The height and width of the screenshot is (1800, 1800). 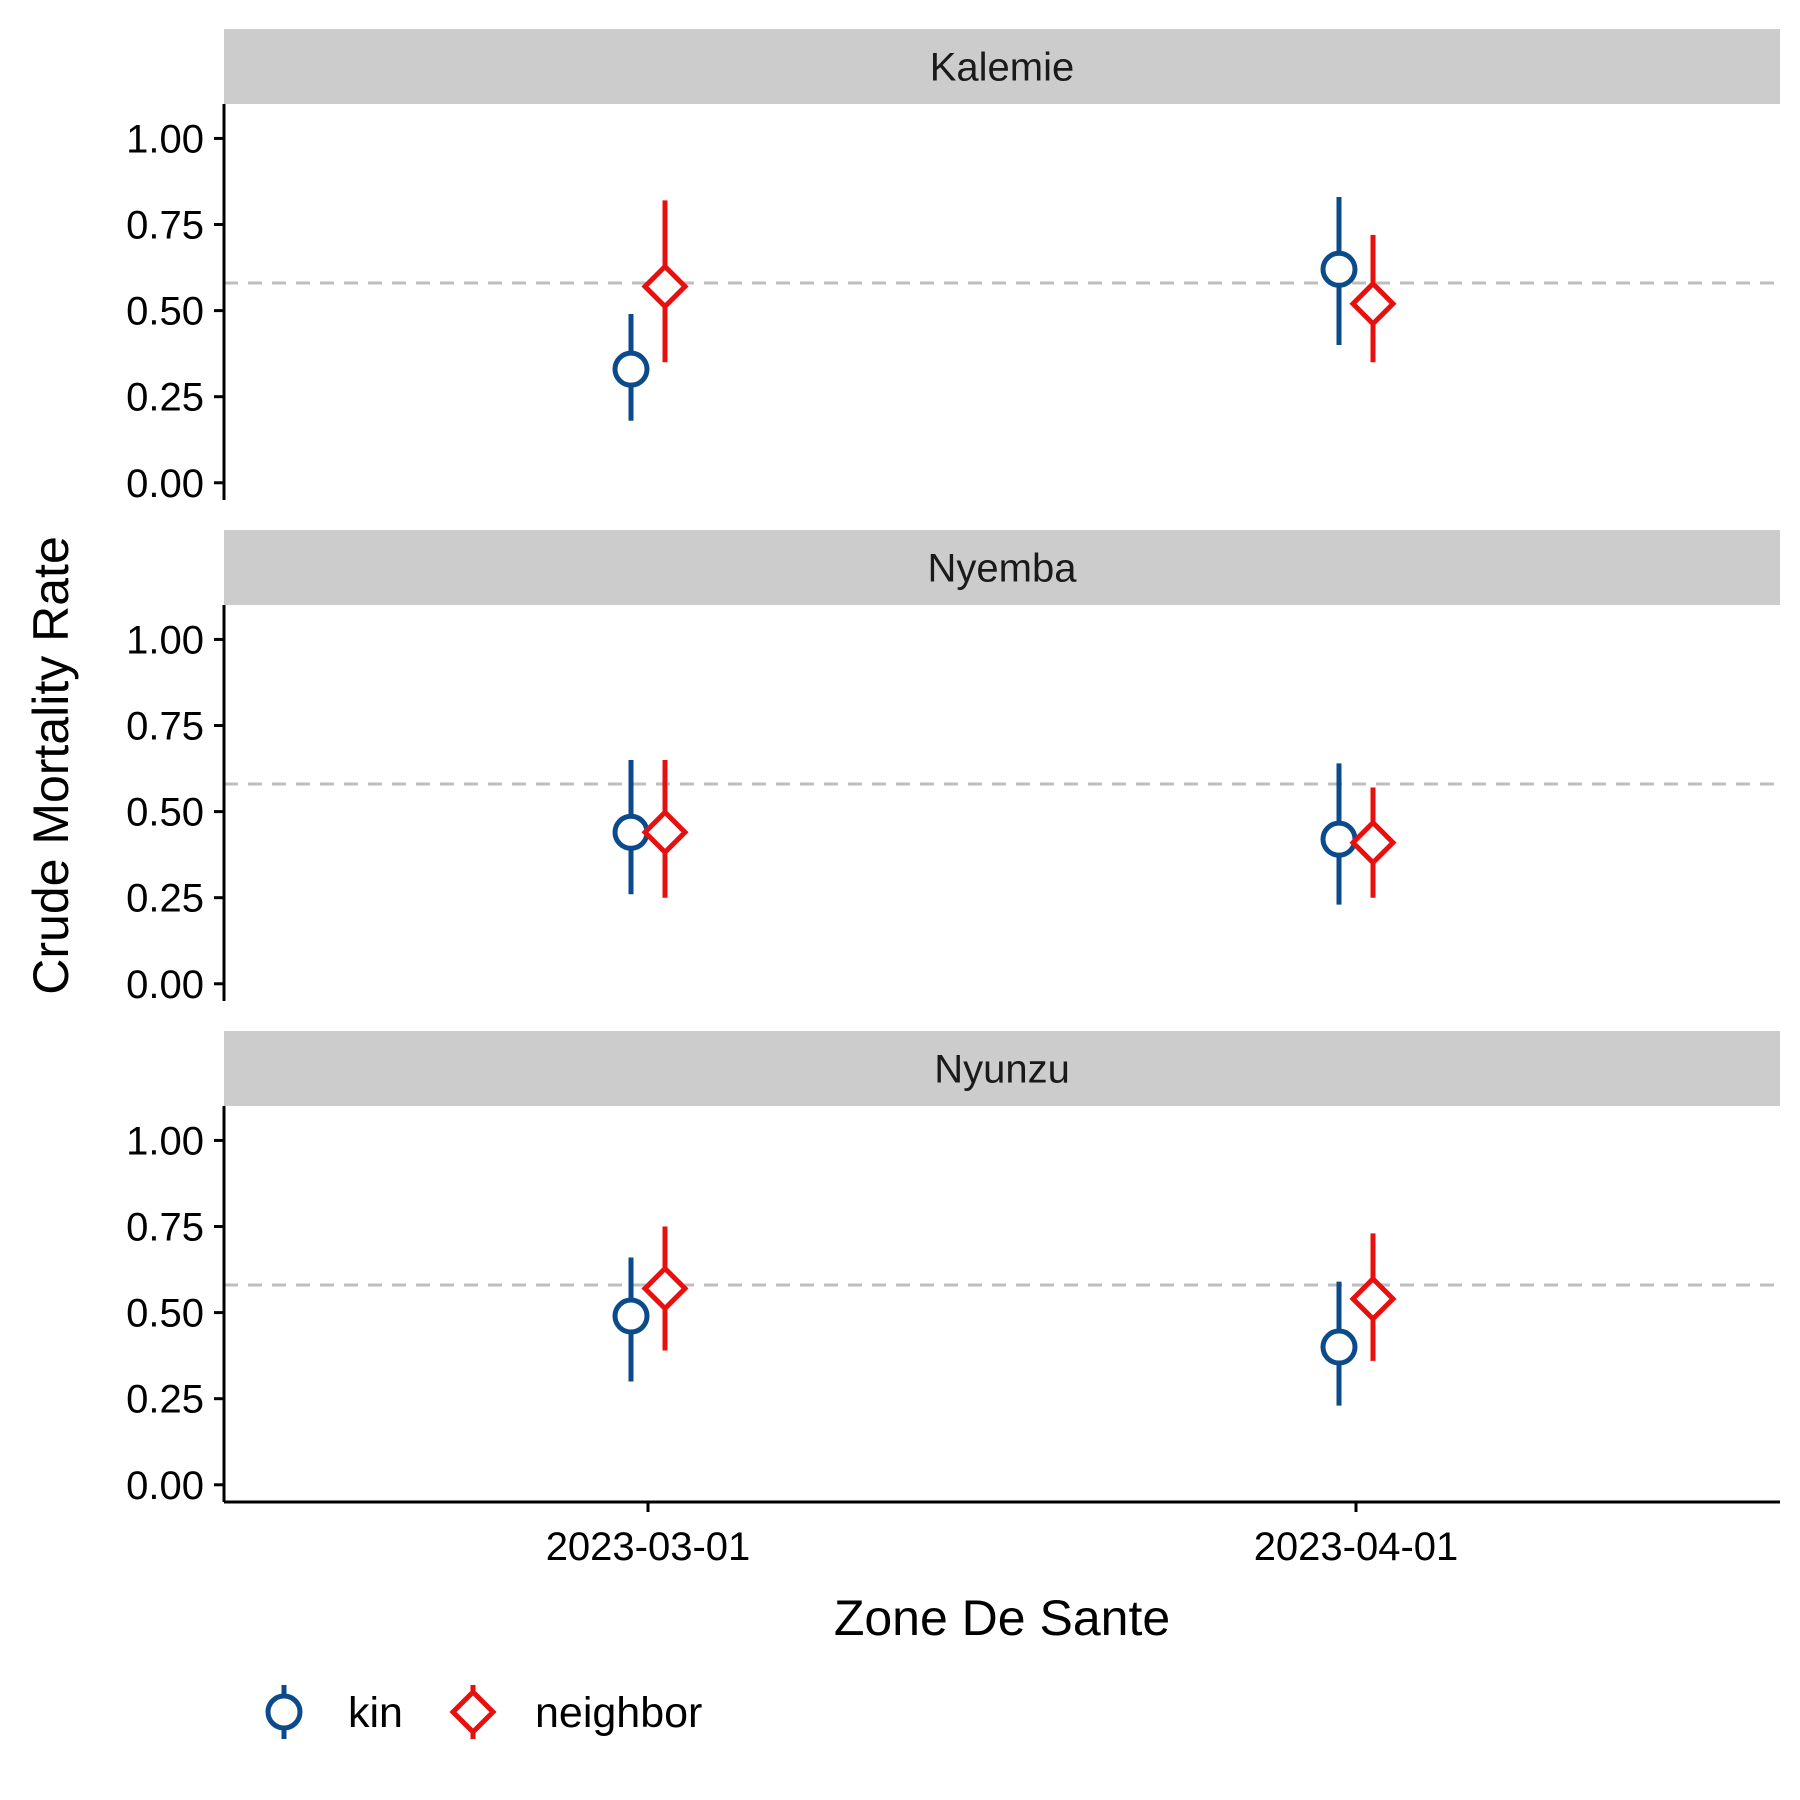 I want to click on facet-strip-label: Nyemba, so click(x=1003, y=569).